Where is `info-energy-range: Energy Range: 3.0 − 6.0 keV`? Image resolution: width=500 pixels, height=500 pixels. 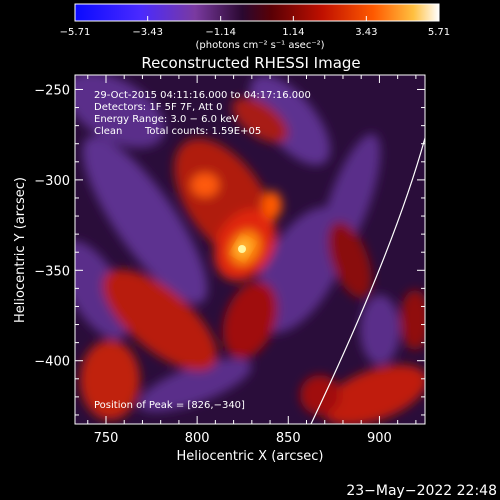
info-energy-range: Energy Range: 3.0 − 6.0 keV is located at coordinates (166, 119).